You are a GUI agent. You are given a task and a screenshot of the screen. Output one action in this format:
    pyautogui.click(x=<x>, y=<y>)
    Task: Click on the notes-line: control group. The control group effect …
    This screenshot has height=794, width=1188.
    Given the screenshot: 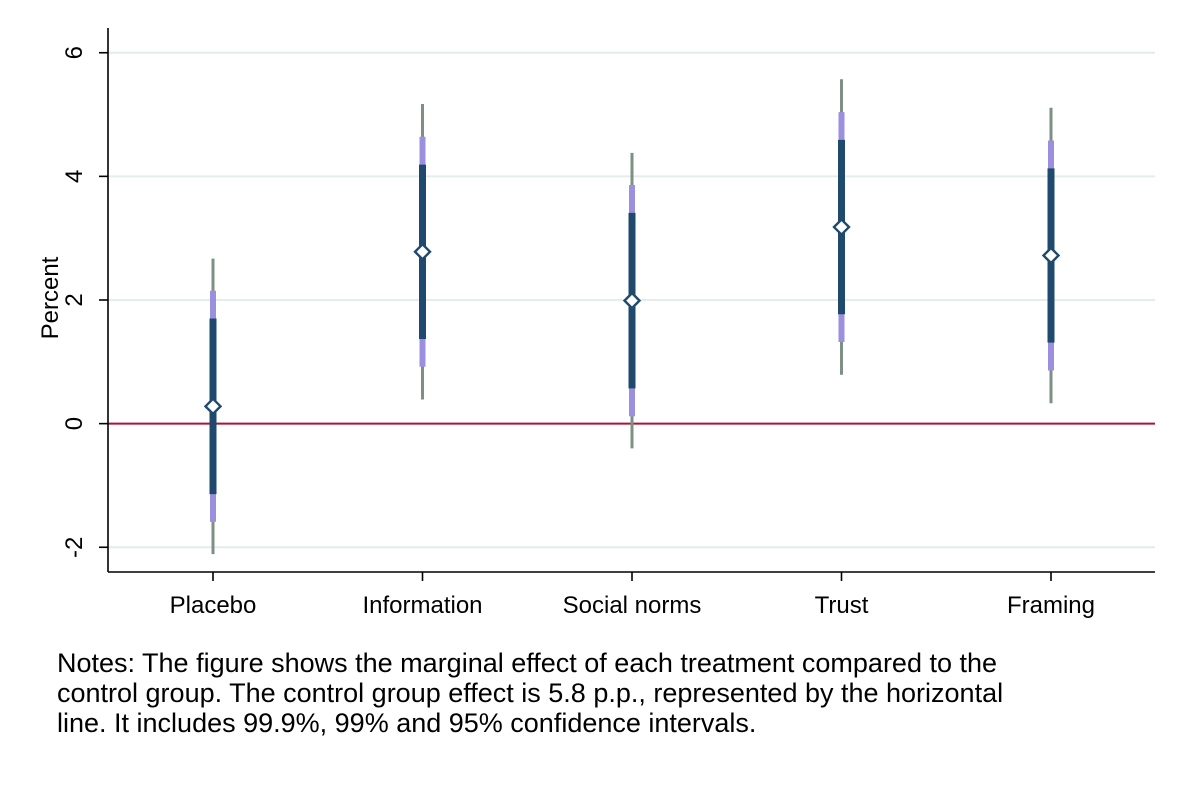 What is the action you would take?
    pyautogui.click(x=530, y=693)
    